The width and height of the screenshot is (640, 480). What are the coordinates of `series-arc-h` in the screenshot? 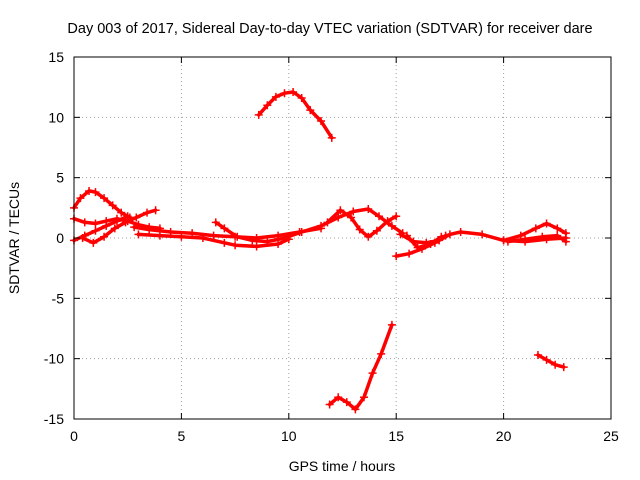 It's located at (362, 223).